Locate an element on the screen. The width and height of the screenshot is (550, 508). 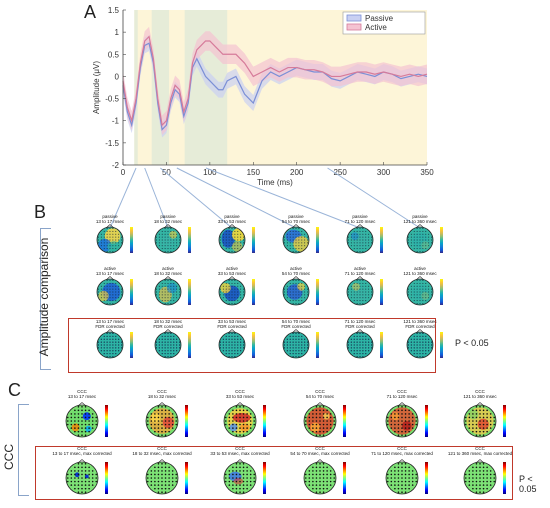
map-label-b-r2-c0: 13 to 17 msec FDR corrected is located at coordinates (110, 324).